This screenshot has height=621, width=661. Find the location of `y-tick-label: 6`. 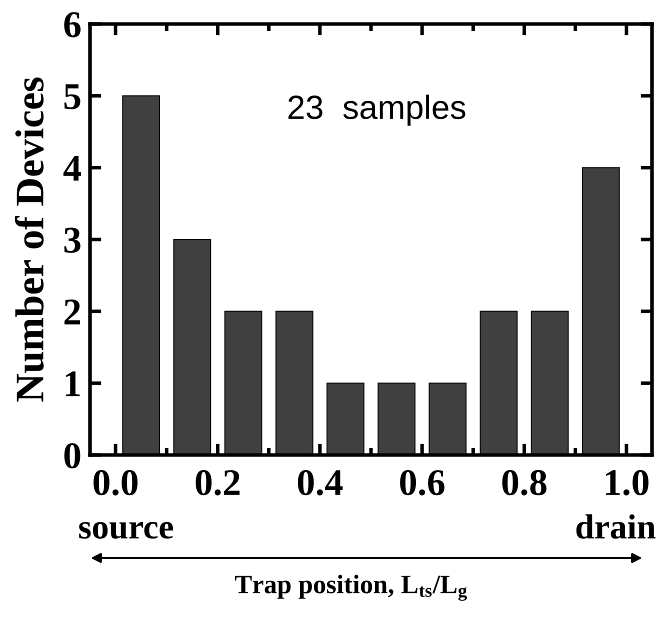

y-tick-label: 6 is located at coordinates (72, 25).